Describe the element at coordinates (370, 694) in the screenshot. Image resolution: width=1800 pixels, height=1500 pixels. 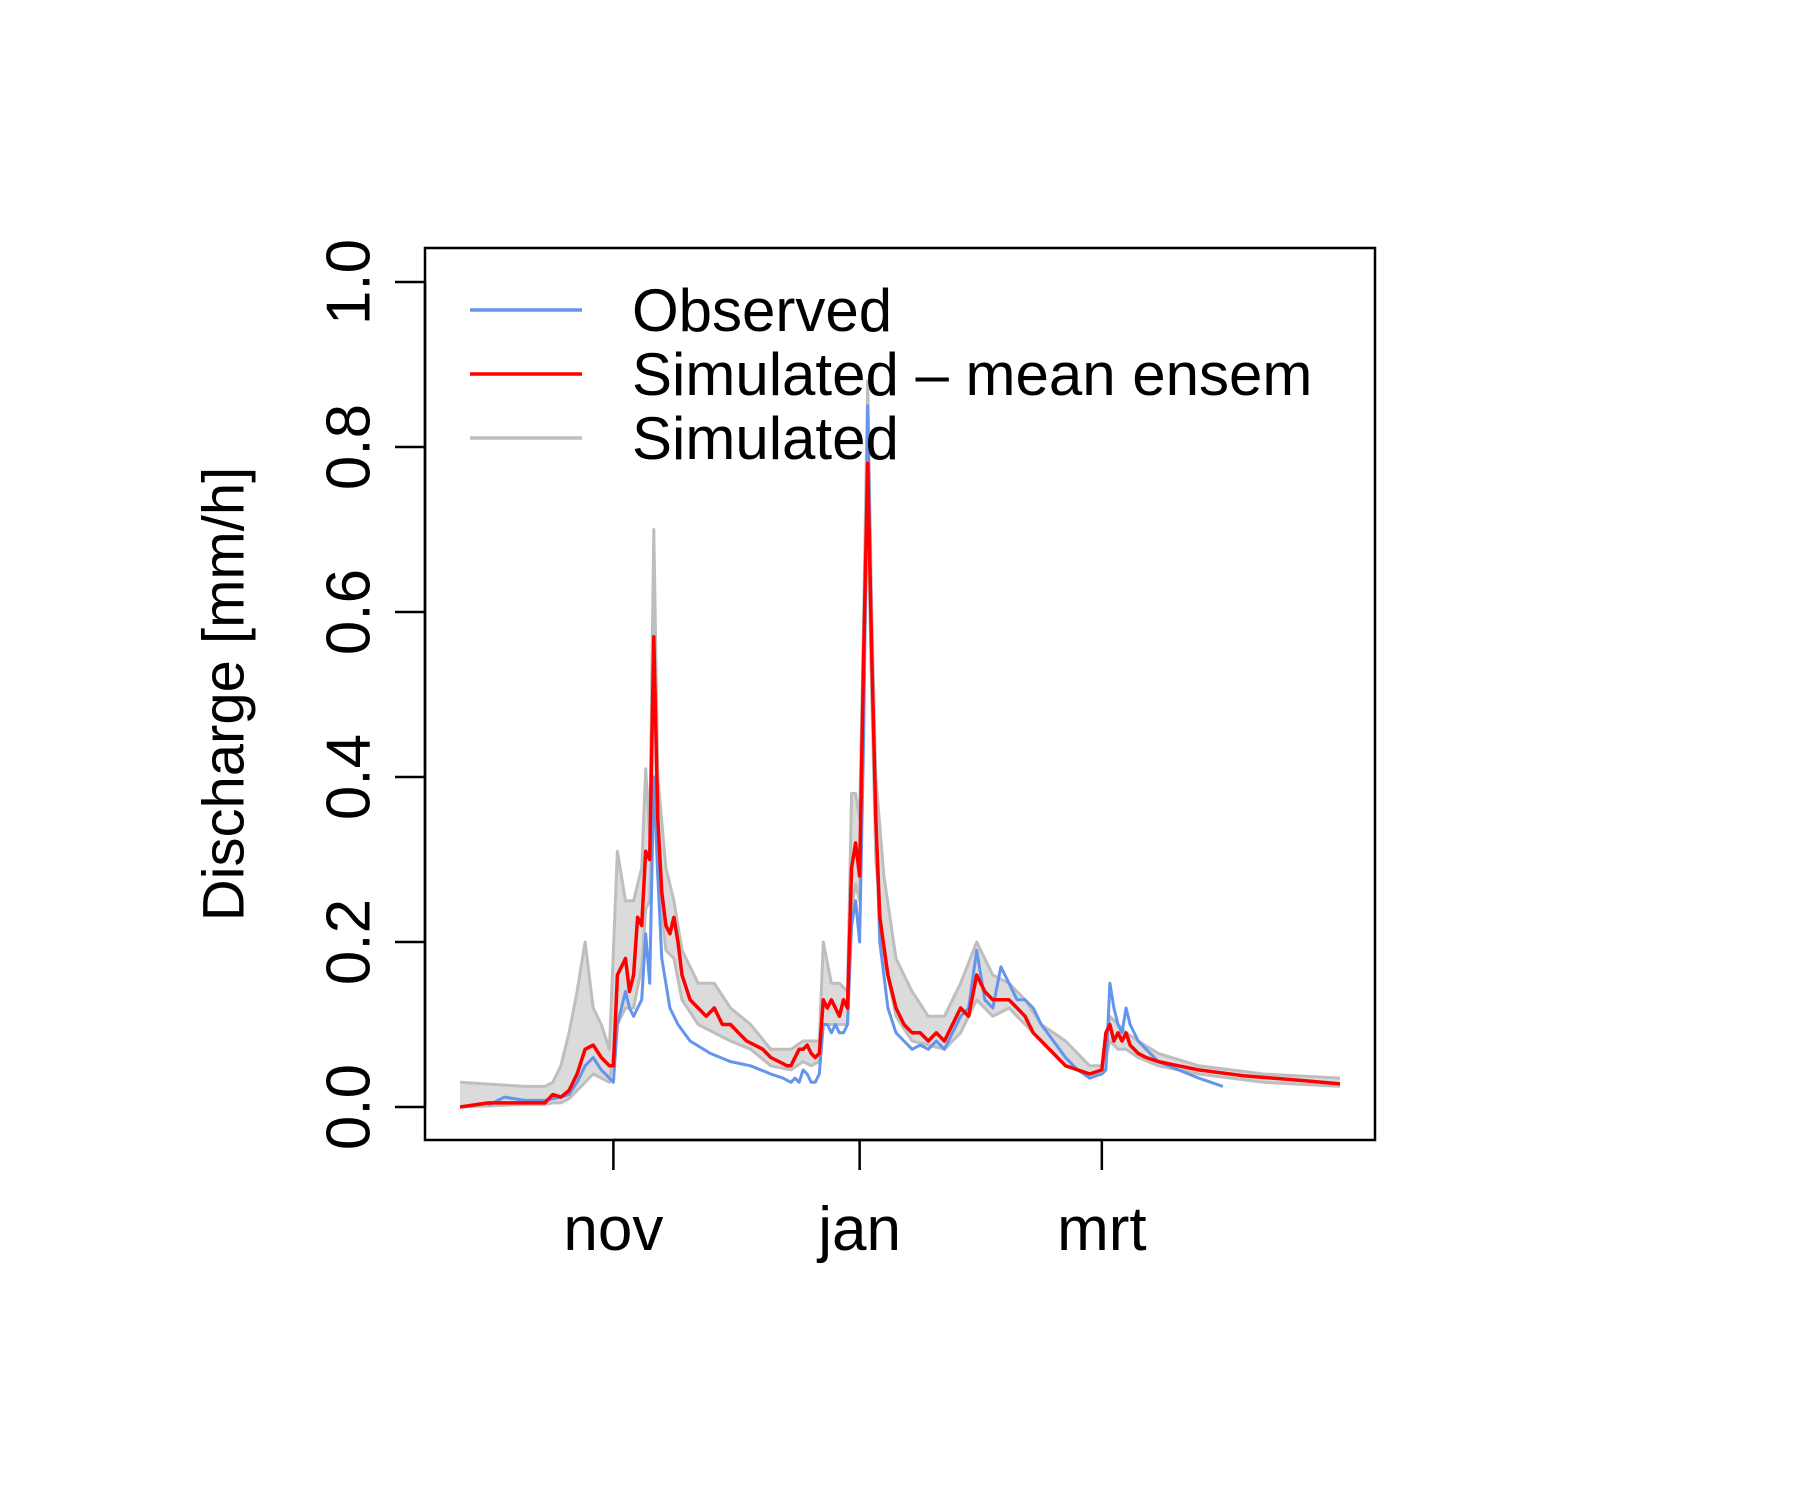
I see `y-axis: 0.0 0.2 0.4 0.6 0.8 1.0` at that location.